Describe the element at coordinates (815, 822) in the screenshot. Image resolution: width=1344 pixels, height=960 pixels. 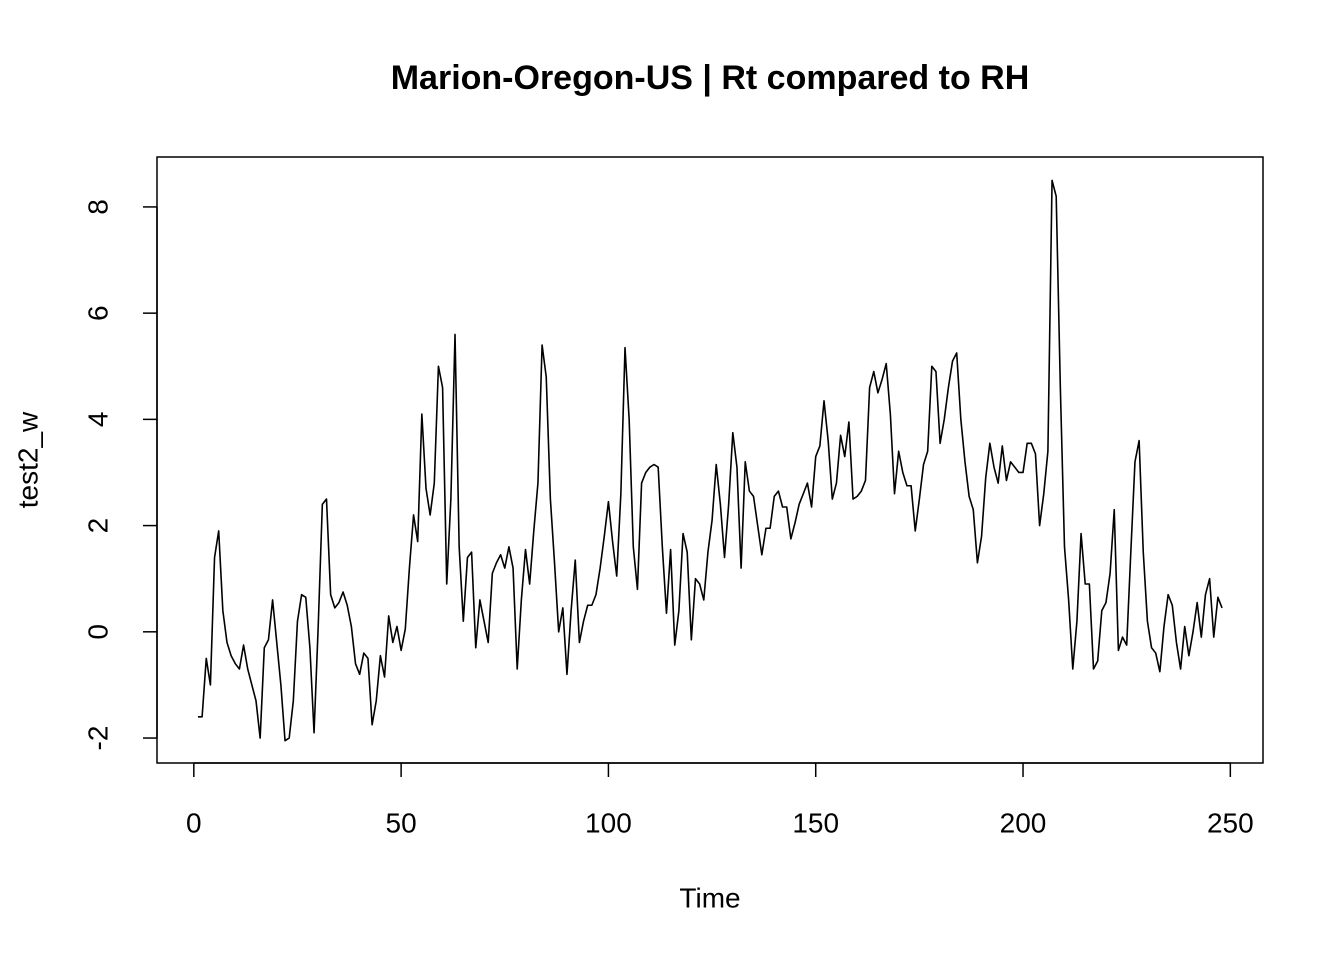
I see `x-tick-label: 150` at that location.